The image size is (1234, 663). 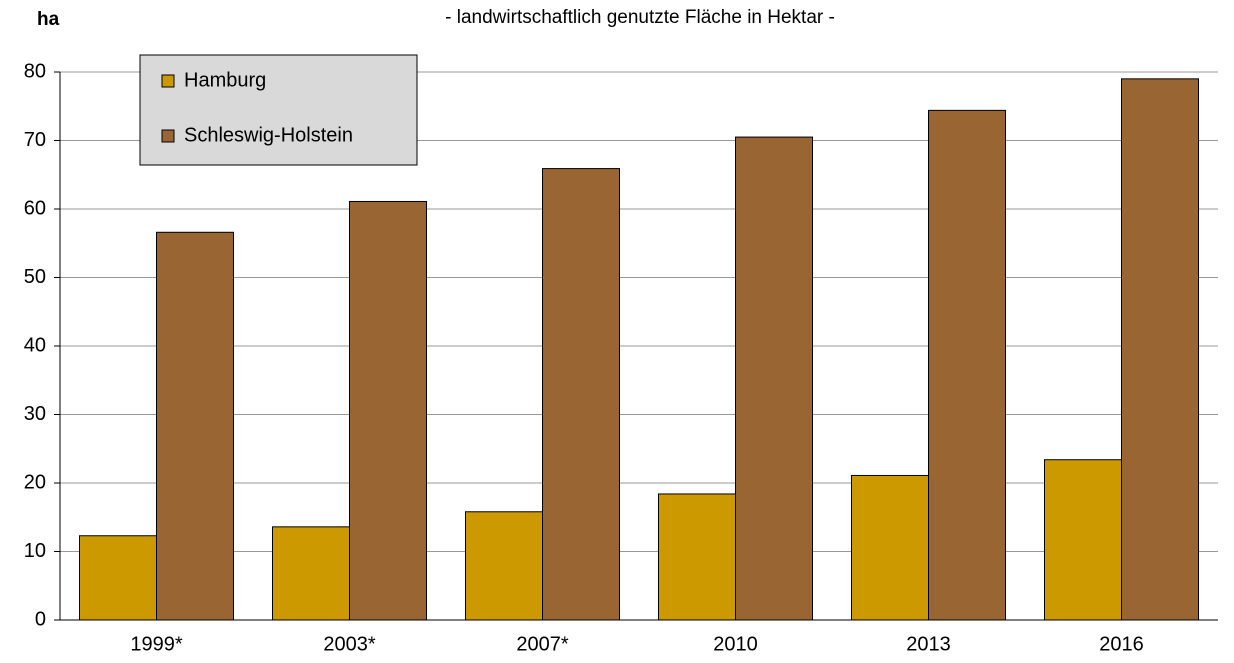 I want to click on y-tick-label: 10, so click(x=35, y=551).